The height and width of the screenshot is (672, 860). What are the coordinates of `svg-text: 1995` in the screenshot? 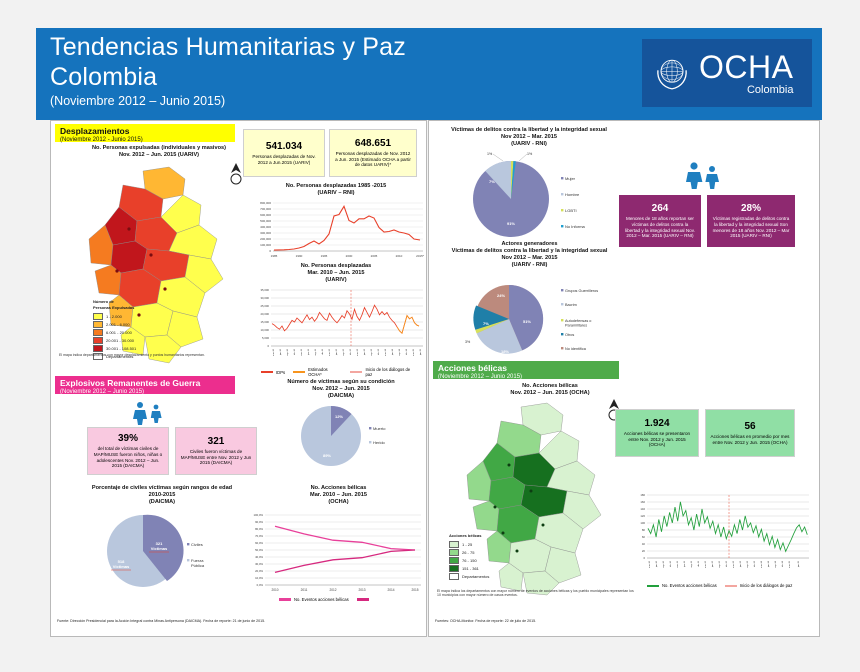 It's located at (324, 256).